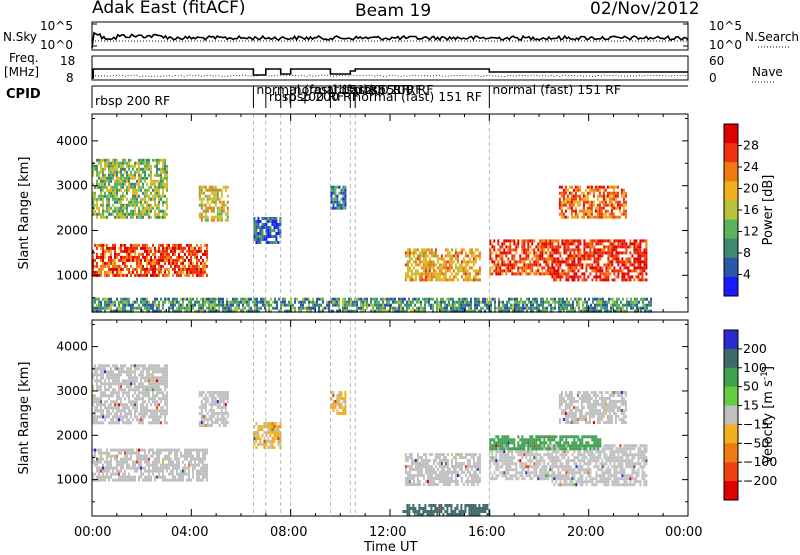  What do you see at coordinates (751, 386) in the screenshot?
I see `colorbar-tick-label: 50` at bounding box center [751, 386].